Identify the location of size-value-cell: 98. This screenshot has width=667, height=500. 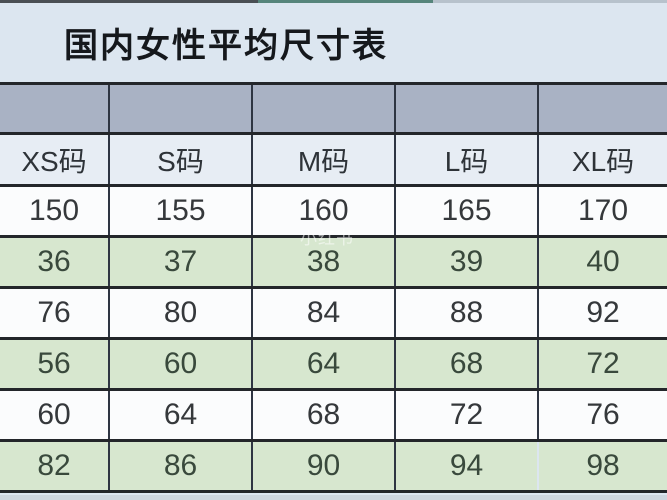
(602, 466).